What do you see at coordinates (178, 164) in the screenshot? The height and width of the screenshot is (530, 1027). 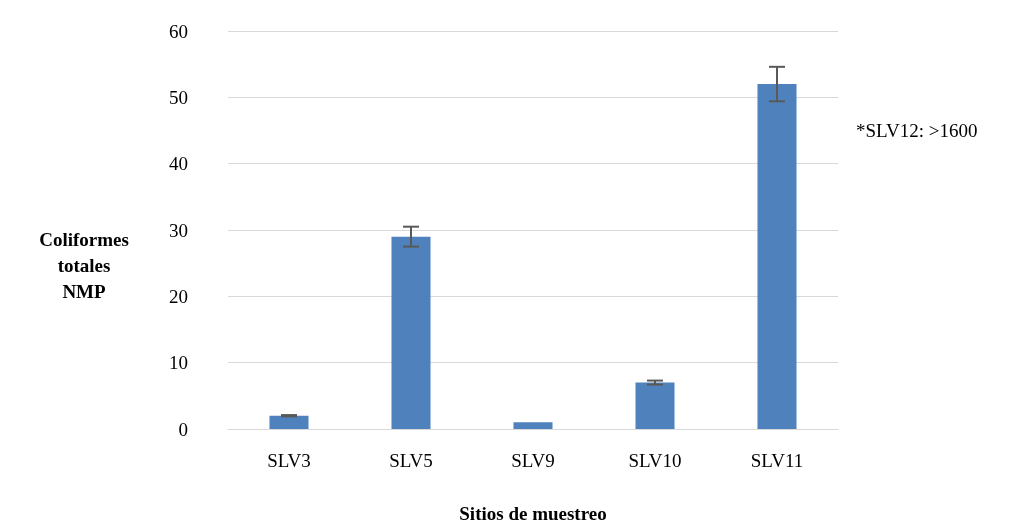 I see `y-tick-label: 40` at bounding box center [178, 164].